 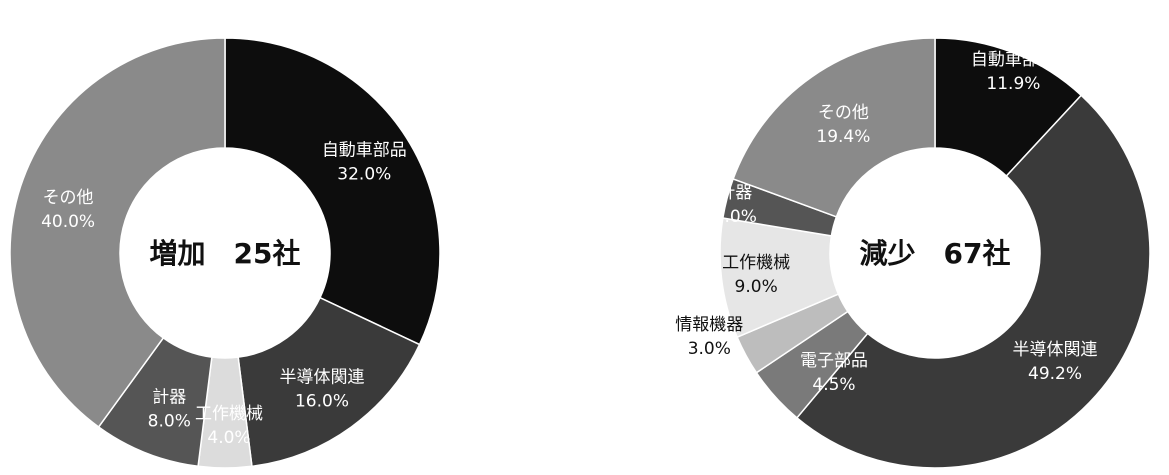 What do you see at coordinates (709, 325) in the screenshot?
I see `slice-label-1-3: 情報機器` at bounding box center [709, 325].